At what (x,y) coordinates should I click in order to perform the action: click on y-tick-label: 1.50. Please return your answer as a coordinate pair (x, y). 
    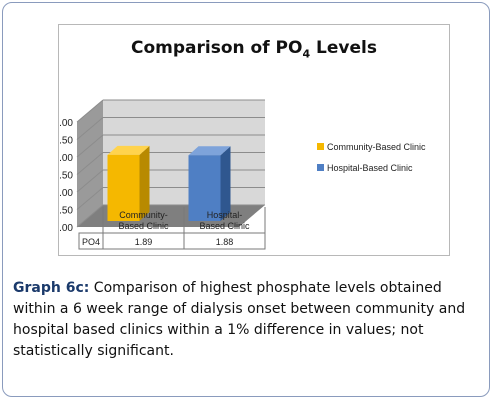
    Looking at the image, I should click on (66, 176).